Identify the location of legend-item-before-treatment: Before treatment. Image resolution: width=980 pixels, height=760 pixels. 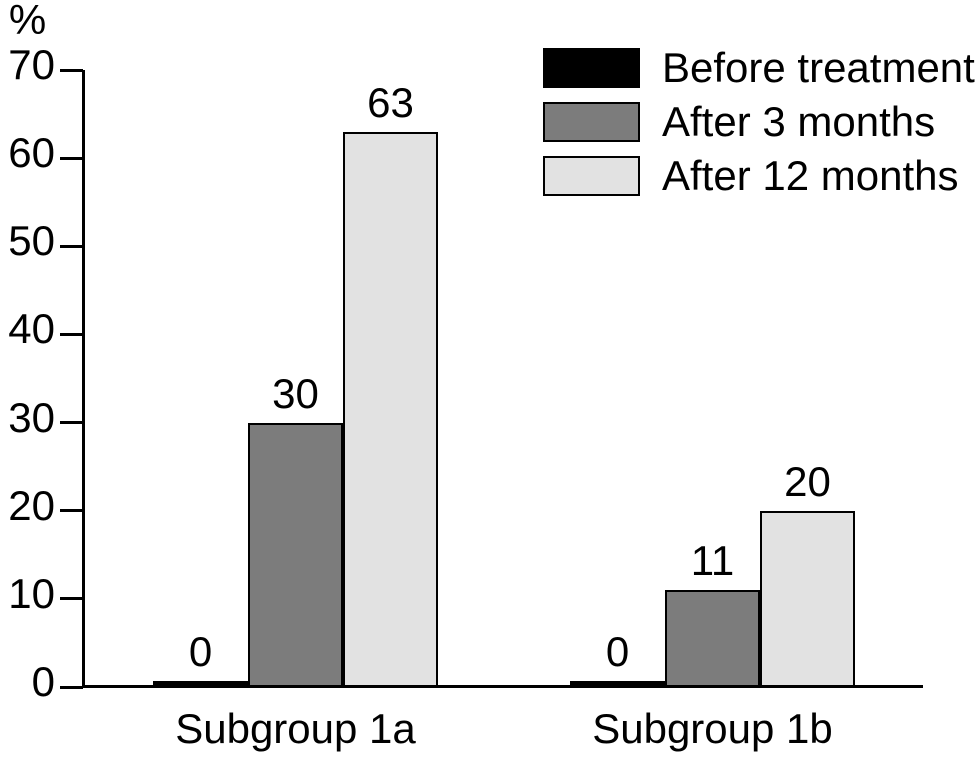
(759, 68).